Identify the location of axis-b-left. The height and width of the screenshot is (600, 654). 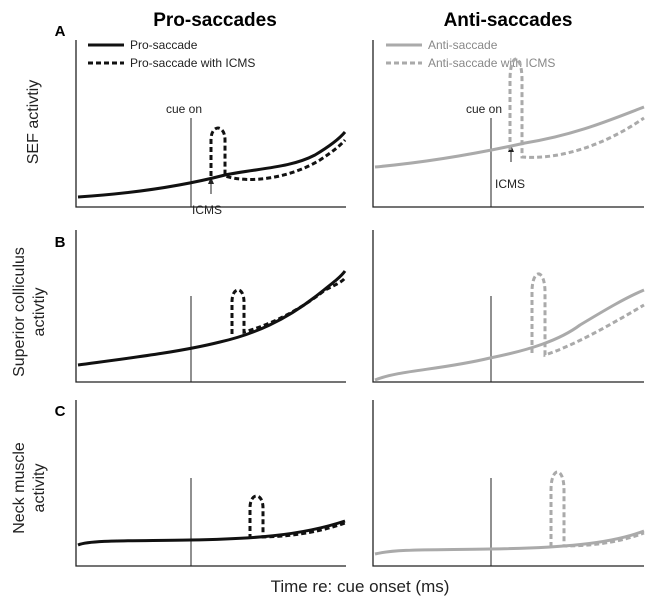
(210, 306).